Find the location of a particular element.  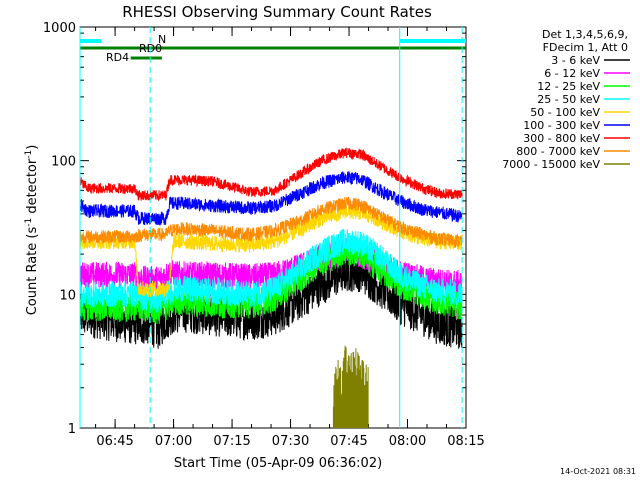

flag-label: N is located at coordinates (162, 39).